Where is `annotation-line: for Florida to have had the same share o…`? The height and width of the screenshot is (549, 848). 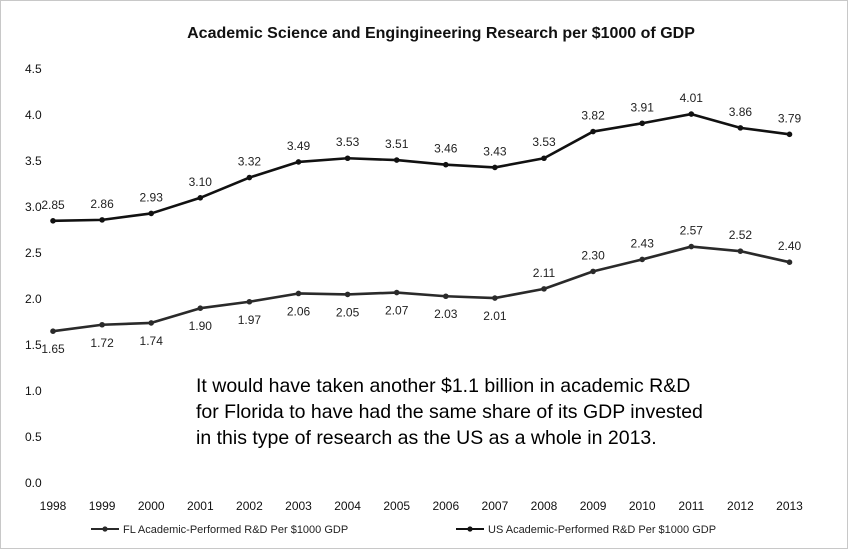
annotation-line: for Florida to have had the same share o… is located at coordinates (449, 412).